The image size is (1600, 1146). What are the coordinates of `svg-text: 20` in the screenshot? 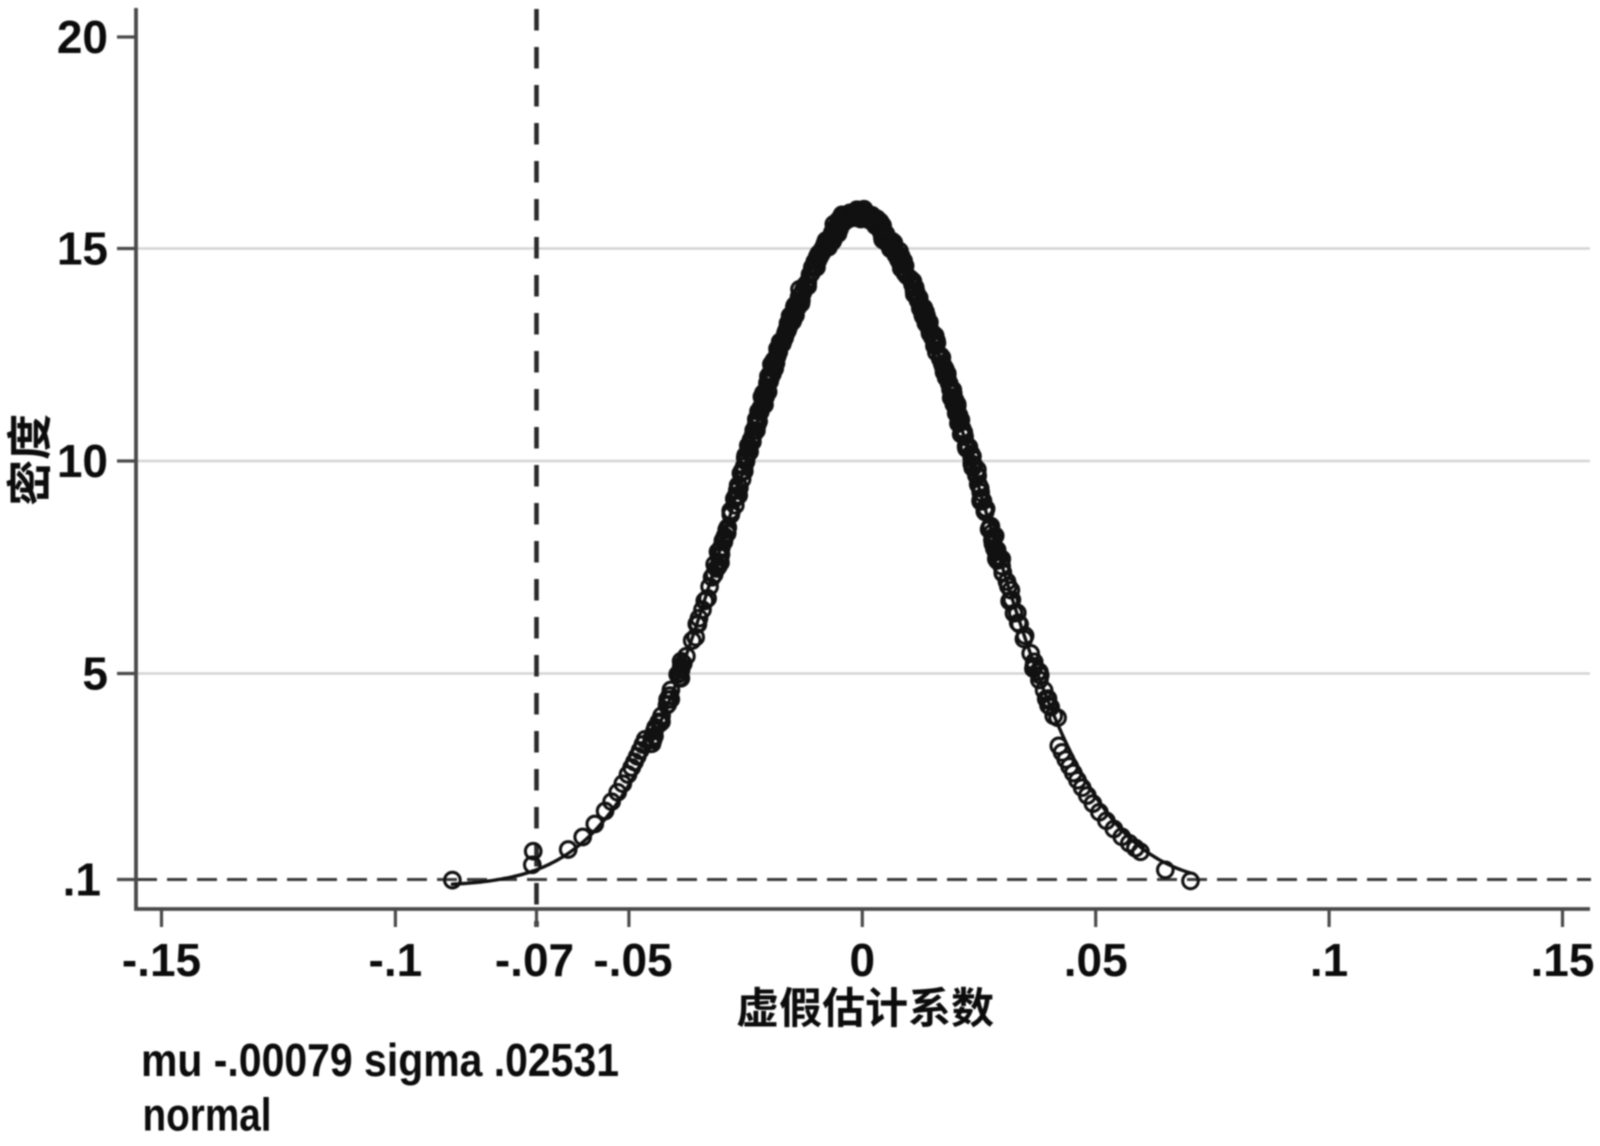 It's located at (82, 37).